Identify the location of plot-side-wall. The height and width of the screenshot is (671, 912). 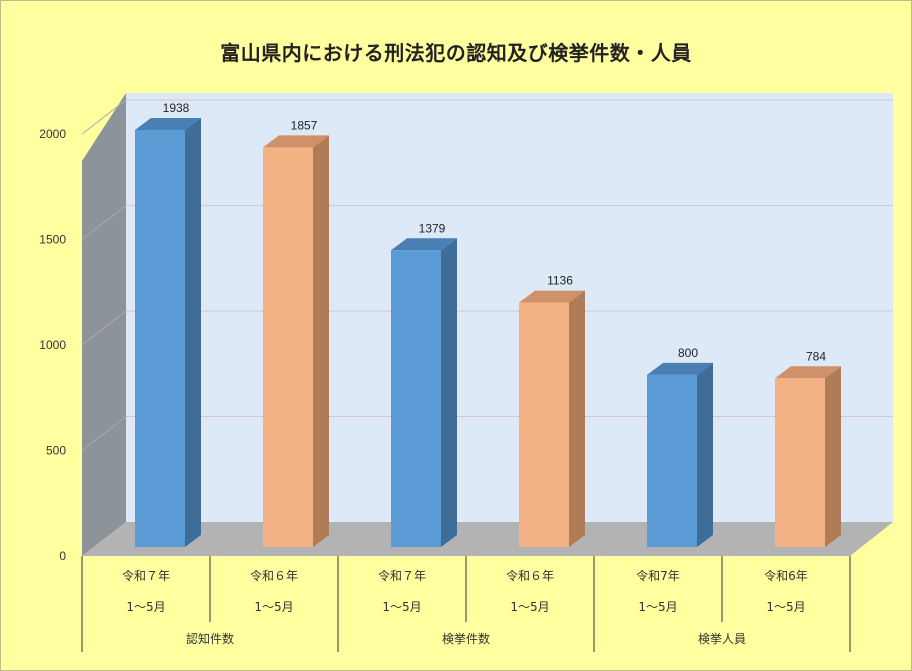
(104, 324).